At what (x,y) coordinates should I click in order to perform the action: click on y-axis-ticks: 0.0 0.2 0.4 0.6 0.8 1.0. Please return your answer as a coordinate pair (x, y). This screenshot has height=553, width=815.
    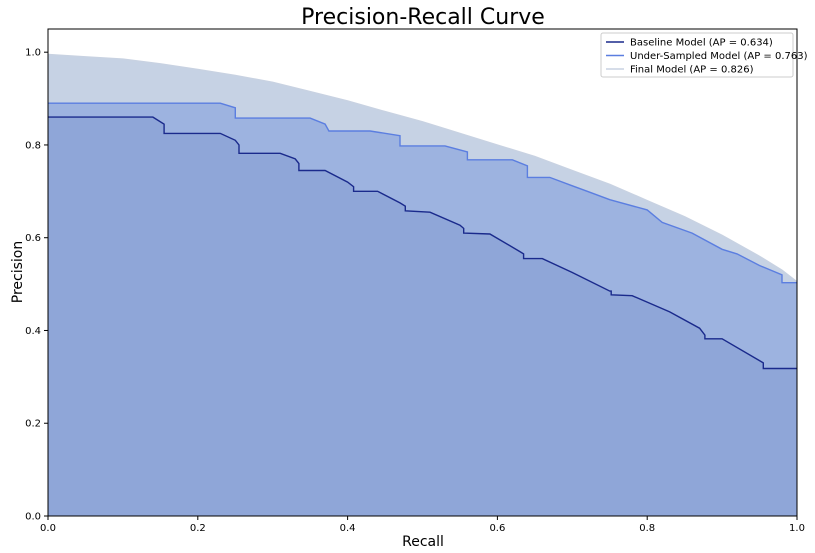
    Looking at the image, I should click on (36, 285).